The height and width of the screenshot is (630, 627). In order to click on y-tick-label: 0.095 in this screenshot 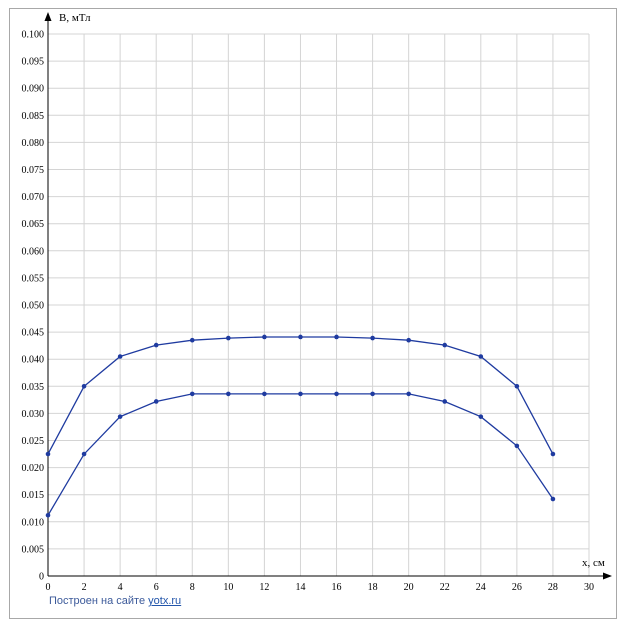, I will do `click(33, 62)`.